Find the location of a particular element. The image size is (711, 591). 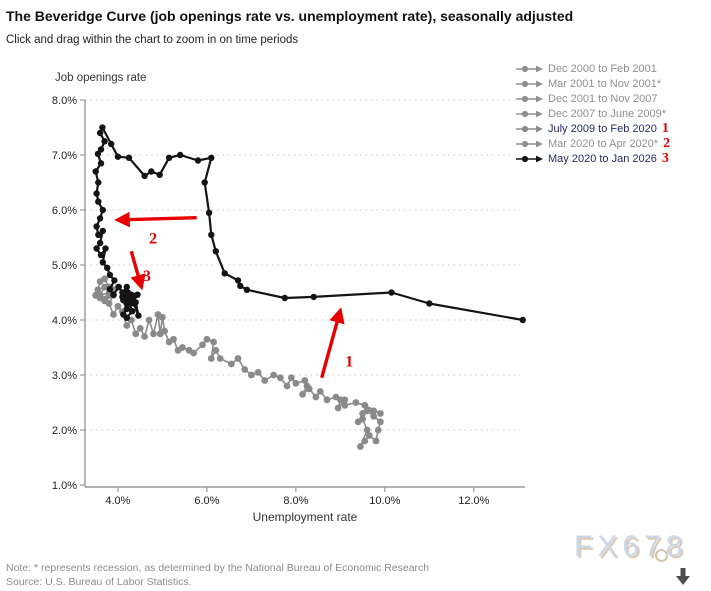

legend-item-dec-2001-to-nov-2007: Dec 2001 to Nov 2007 is located at coordinates (593, 98).